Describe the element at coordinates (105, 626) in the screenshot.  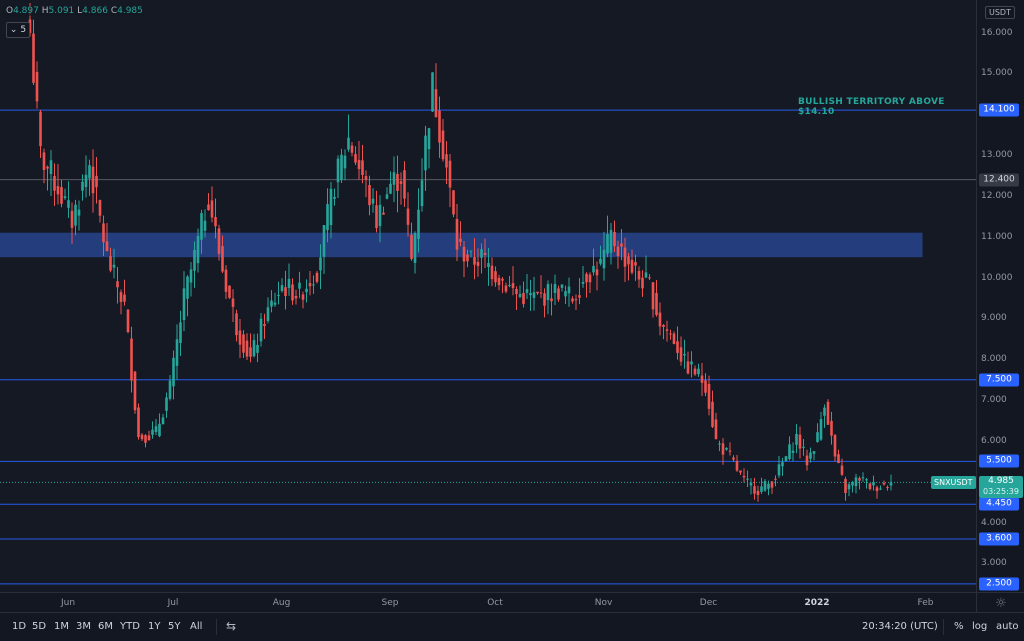
I see `range-button-6m: 6M` at that location.